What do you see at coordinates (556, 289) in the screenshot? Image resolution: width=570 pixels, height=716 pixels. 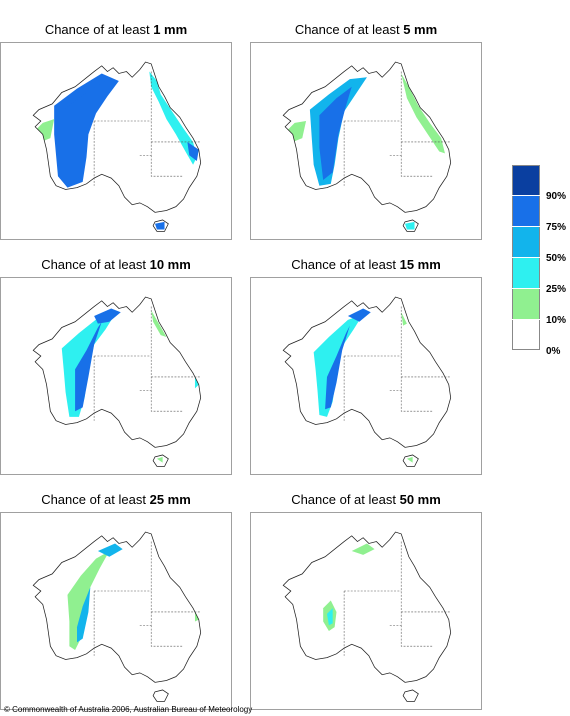 I see `legend-label-25: 25%` at bounding box center [556, 289].